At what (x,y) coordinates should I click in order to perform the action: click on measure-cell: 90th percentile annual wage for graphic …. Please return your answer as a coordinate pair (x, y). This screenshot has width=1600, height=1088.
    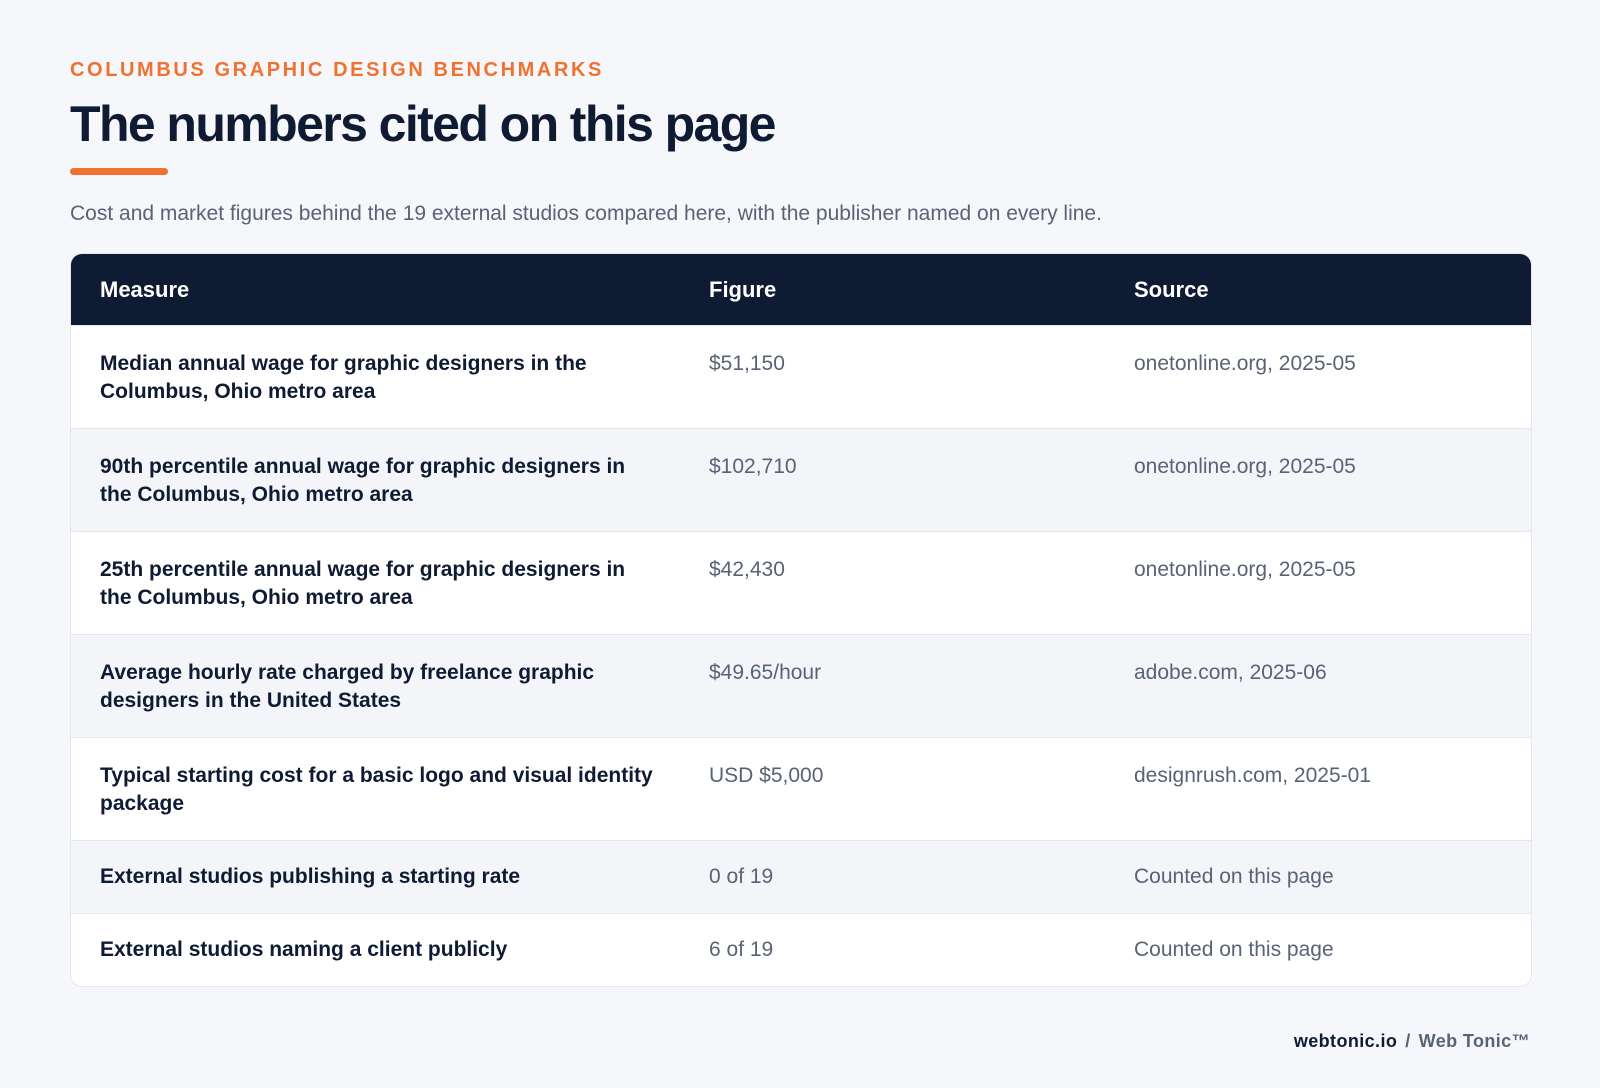
    Looking at the image, I should click on (363, 480).